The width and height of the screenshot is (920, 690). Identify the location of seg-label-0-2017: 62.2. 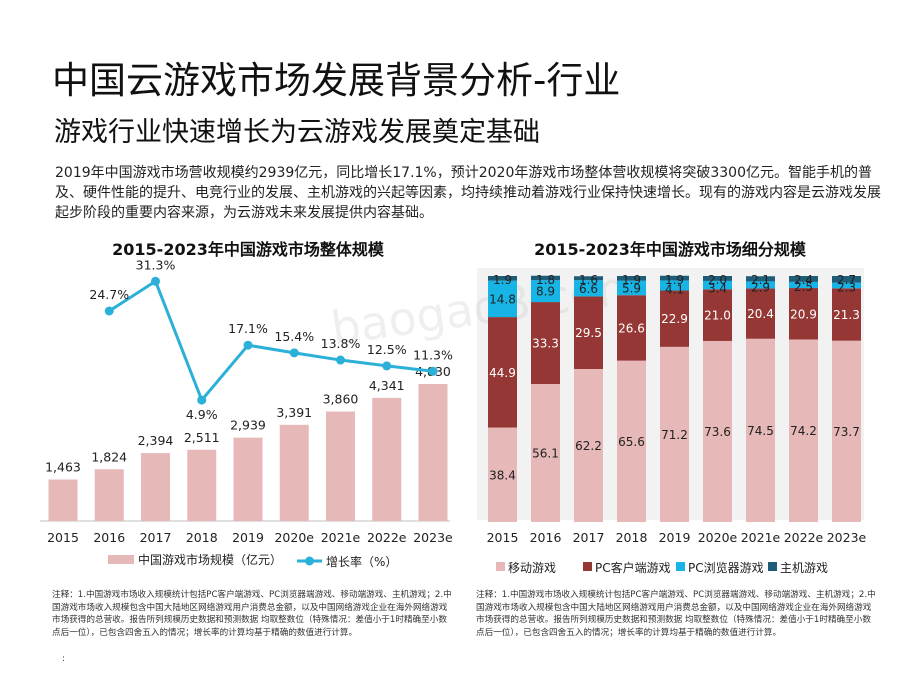
(588, 446).